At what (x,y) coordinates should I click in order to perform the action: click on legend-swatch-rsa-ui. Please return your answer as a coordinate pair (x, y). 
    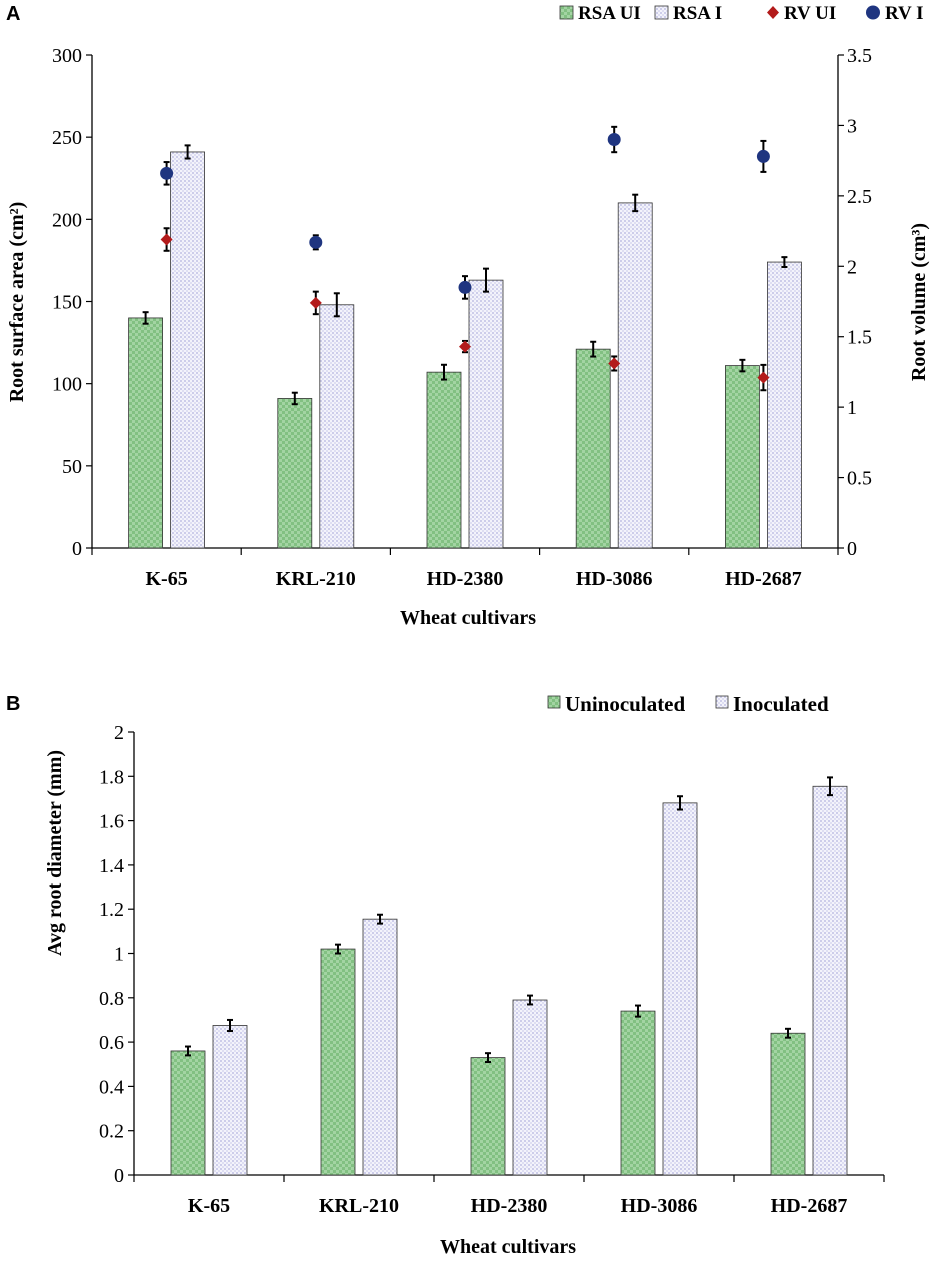
    Looking at the image, I should click on (566, 12).